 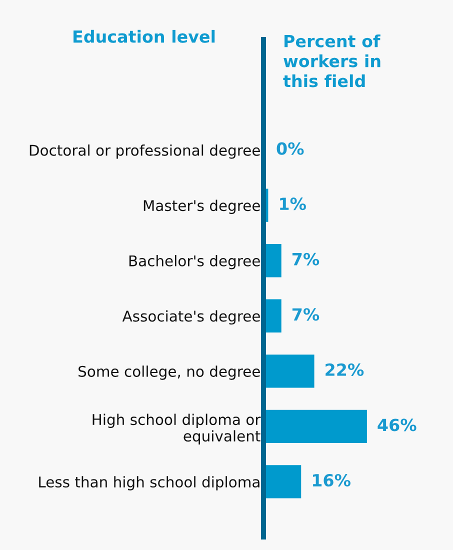 I want to click on x-axis-title: Percent of workers in this field, so click(x=331, y=61).